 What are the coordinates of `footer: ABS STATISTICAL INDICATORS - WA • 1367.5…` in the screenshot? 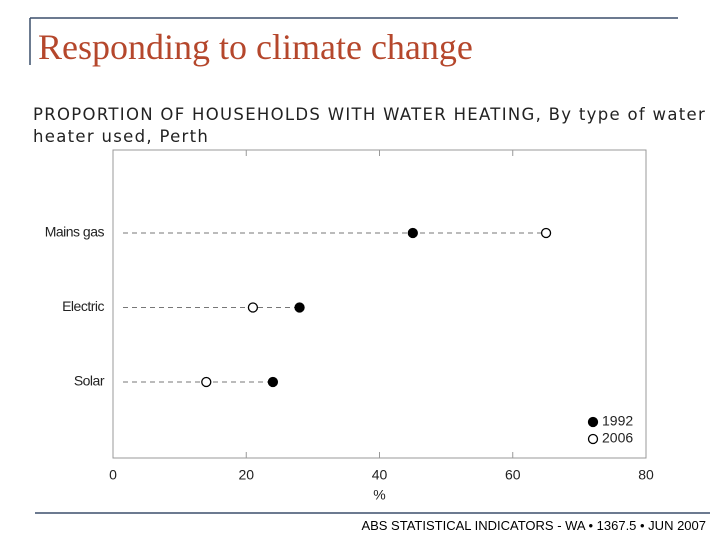 It's located at (533, 525).